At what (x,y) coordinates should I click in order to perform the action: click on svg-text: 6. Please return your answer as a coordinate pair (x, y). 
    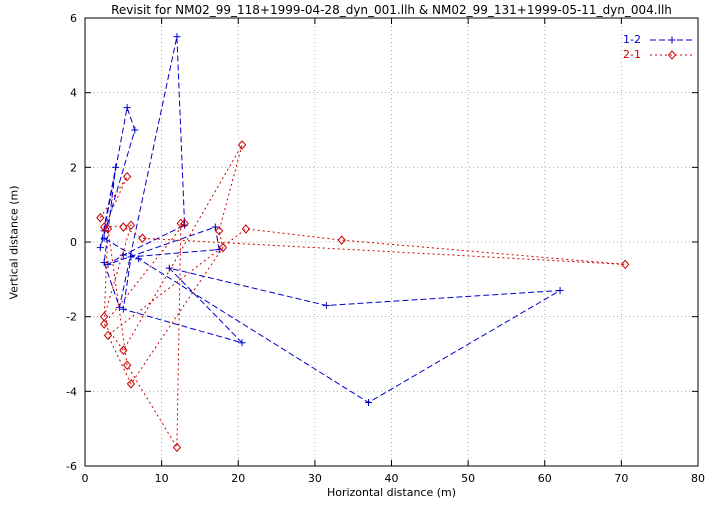
    Looking at the image, I should click on (73, 18).